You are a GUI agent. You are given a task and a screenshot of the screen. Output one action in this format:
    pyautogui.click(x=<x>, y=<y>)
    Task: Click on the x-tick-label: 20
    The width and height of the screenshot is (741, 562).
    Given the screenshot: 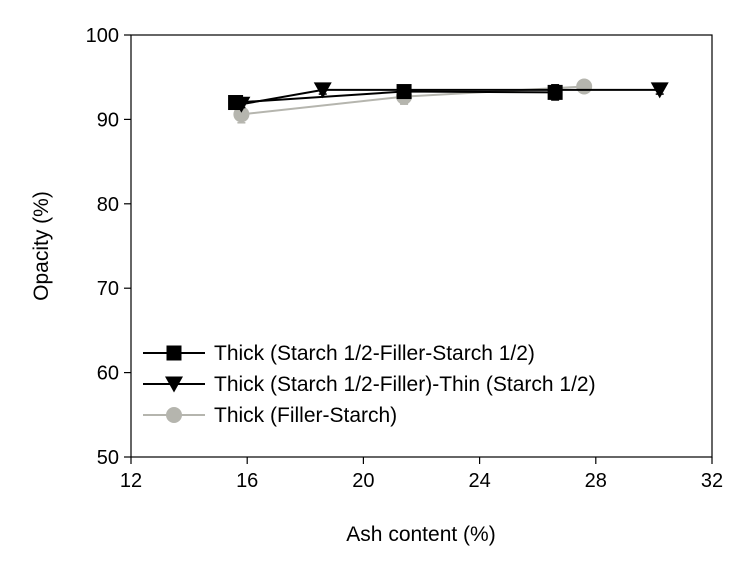 What is the action you would take?
    pyautogui.click(x=363, y=481)
    